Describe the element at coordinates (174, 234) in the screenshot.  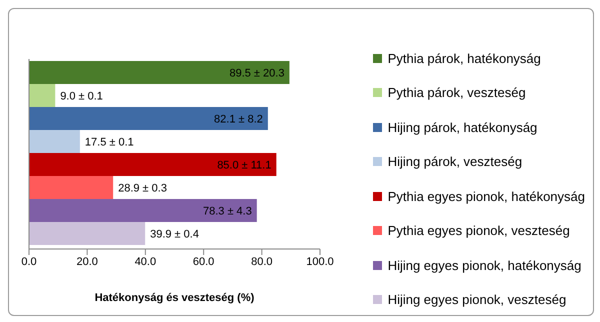
I see `data-label: 39.9 ± 0.4` at that location.